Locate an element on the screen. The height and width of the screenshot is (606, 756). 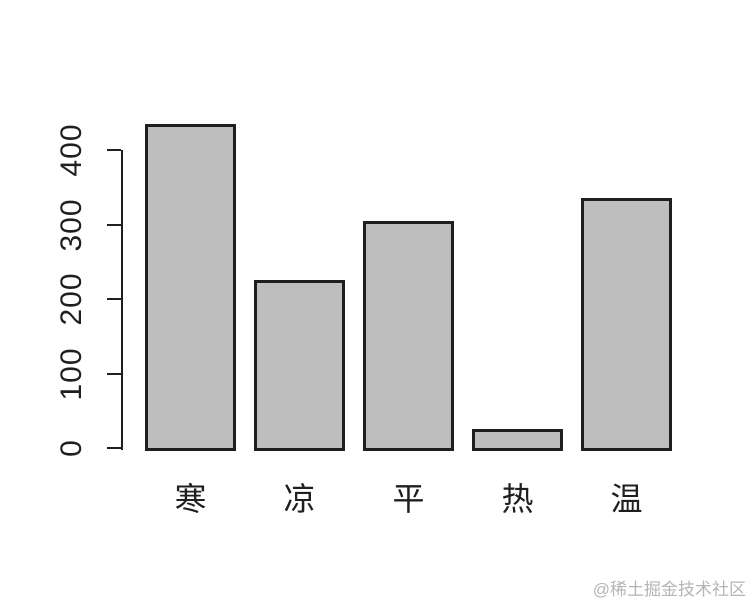
x-axis-label: 平 is located at coordinates (408, 499).